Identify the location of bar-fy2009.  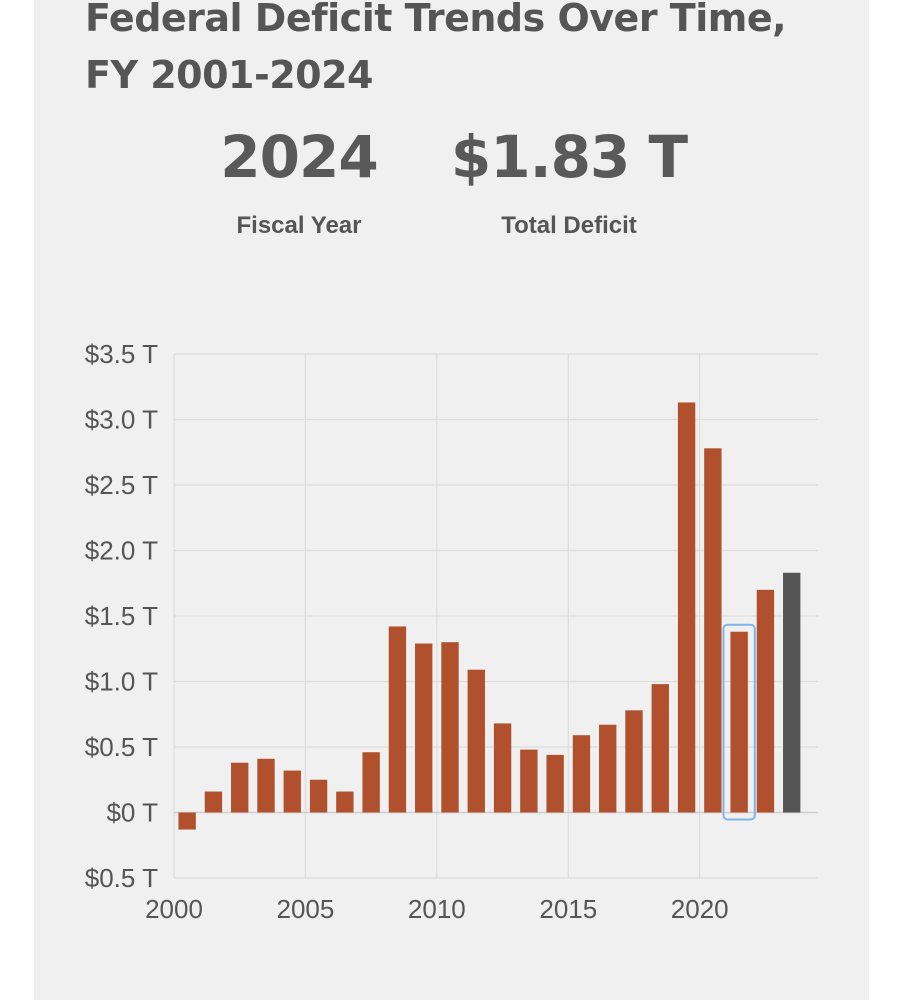
(397, 719).